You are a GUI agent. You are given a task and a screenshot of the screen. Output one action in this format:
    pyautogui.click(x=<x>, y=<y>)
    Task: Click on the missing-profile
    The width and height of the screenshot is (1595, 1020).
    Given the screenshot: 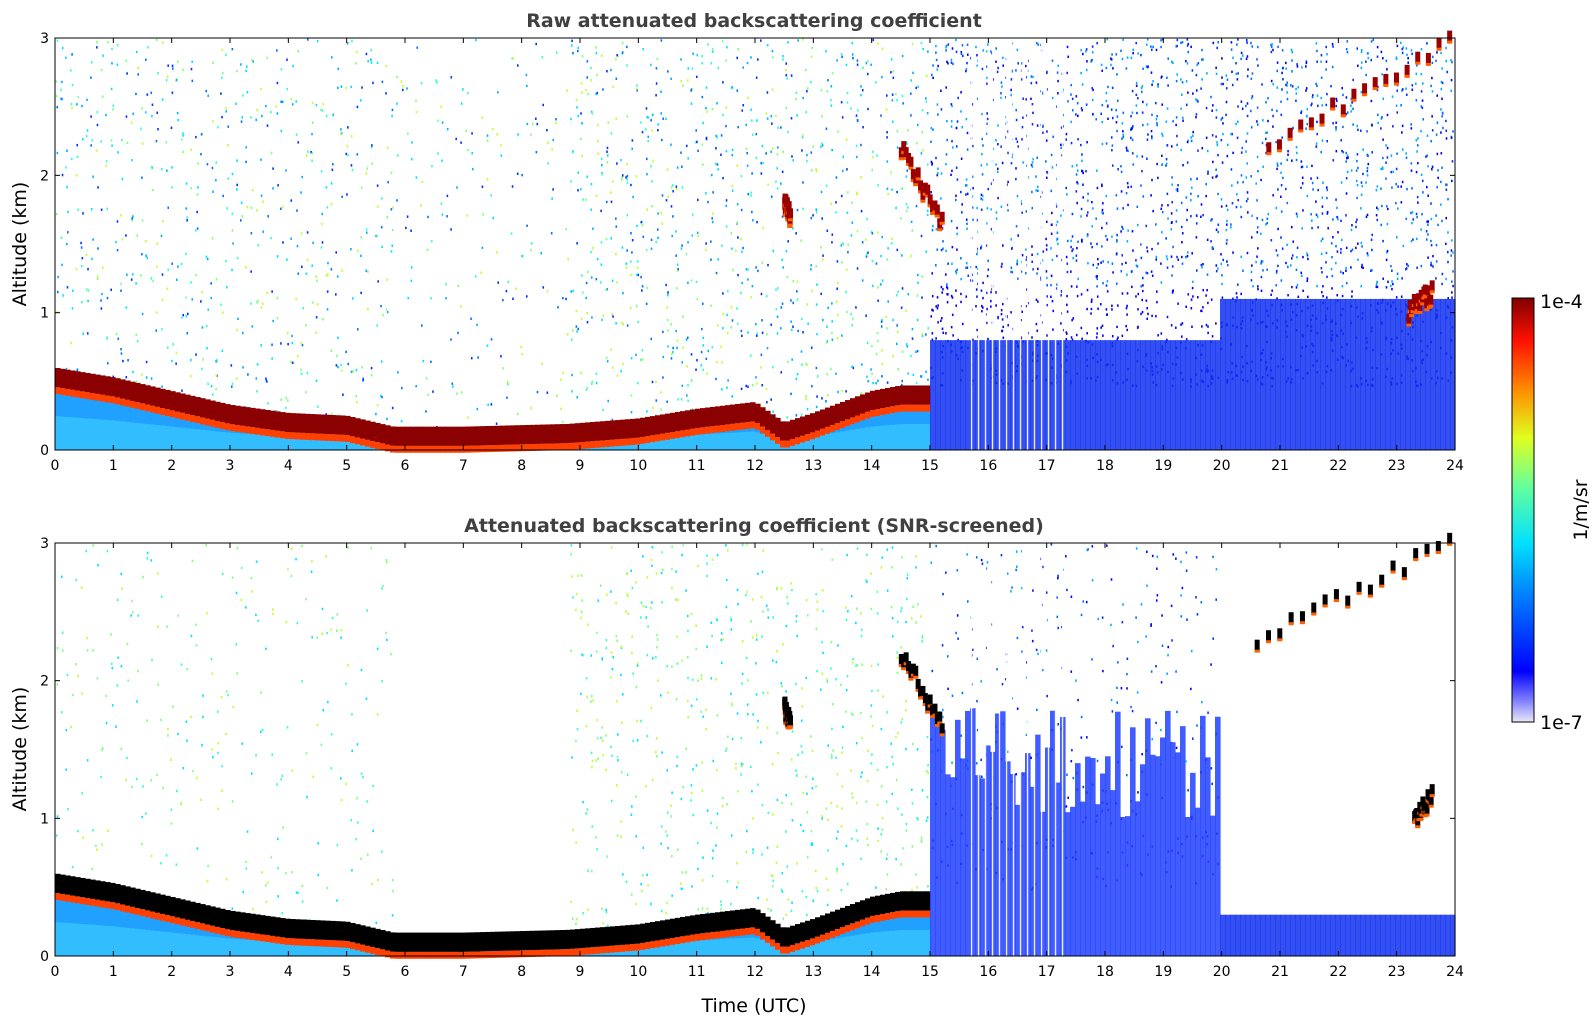 What is the action you would take?
    pyautogui.click(x=1020, y=244)
    